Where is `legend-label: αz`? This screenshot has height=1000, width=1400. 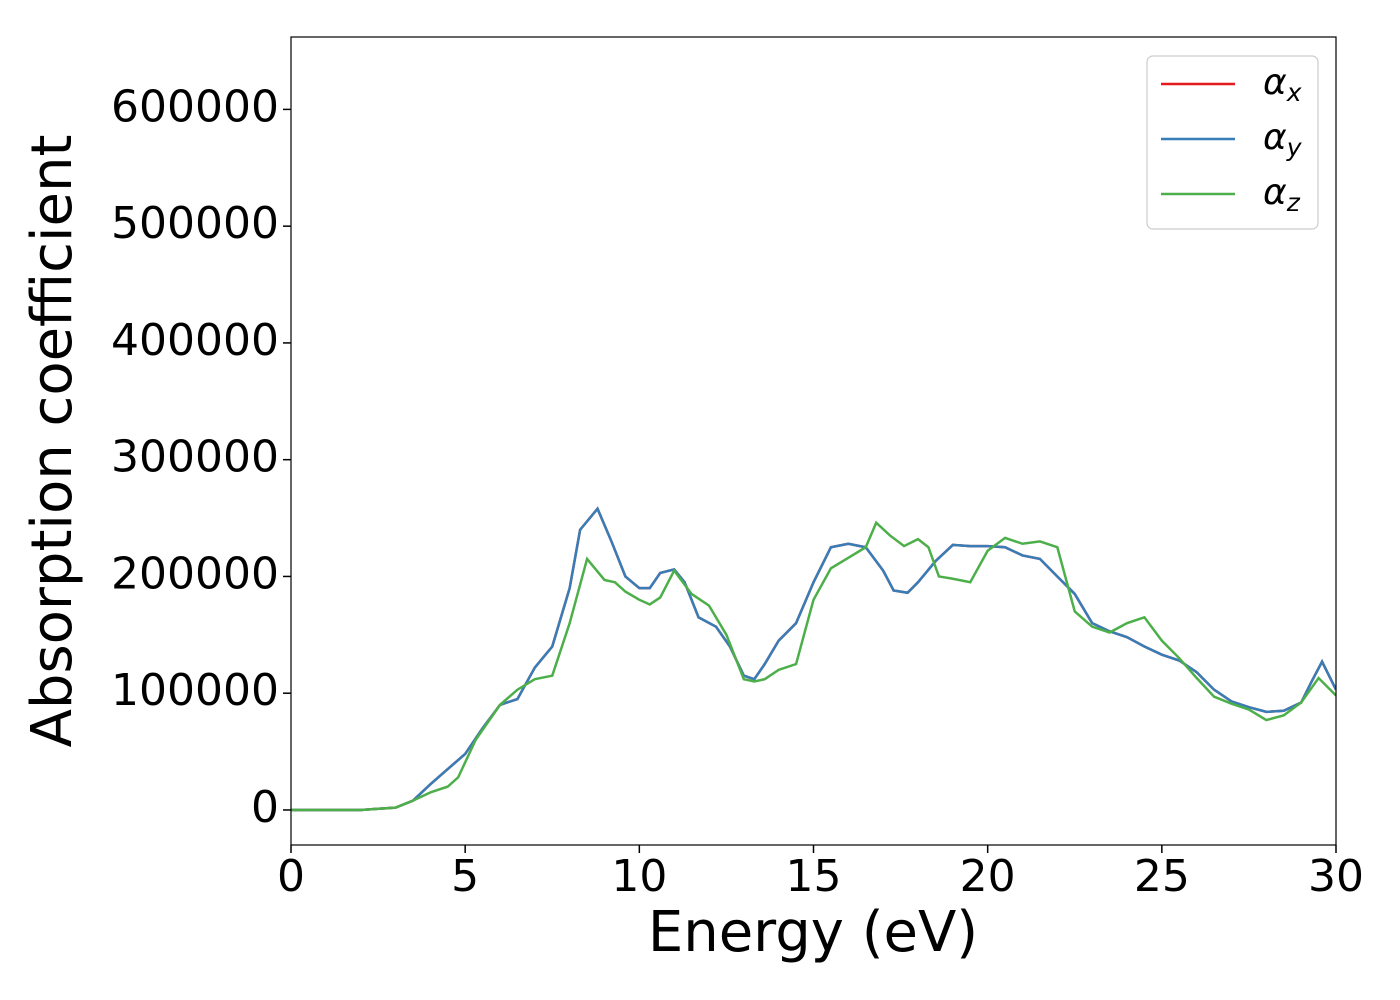 legend-label: αz is located at coordinates (1282, 194).